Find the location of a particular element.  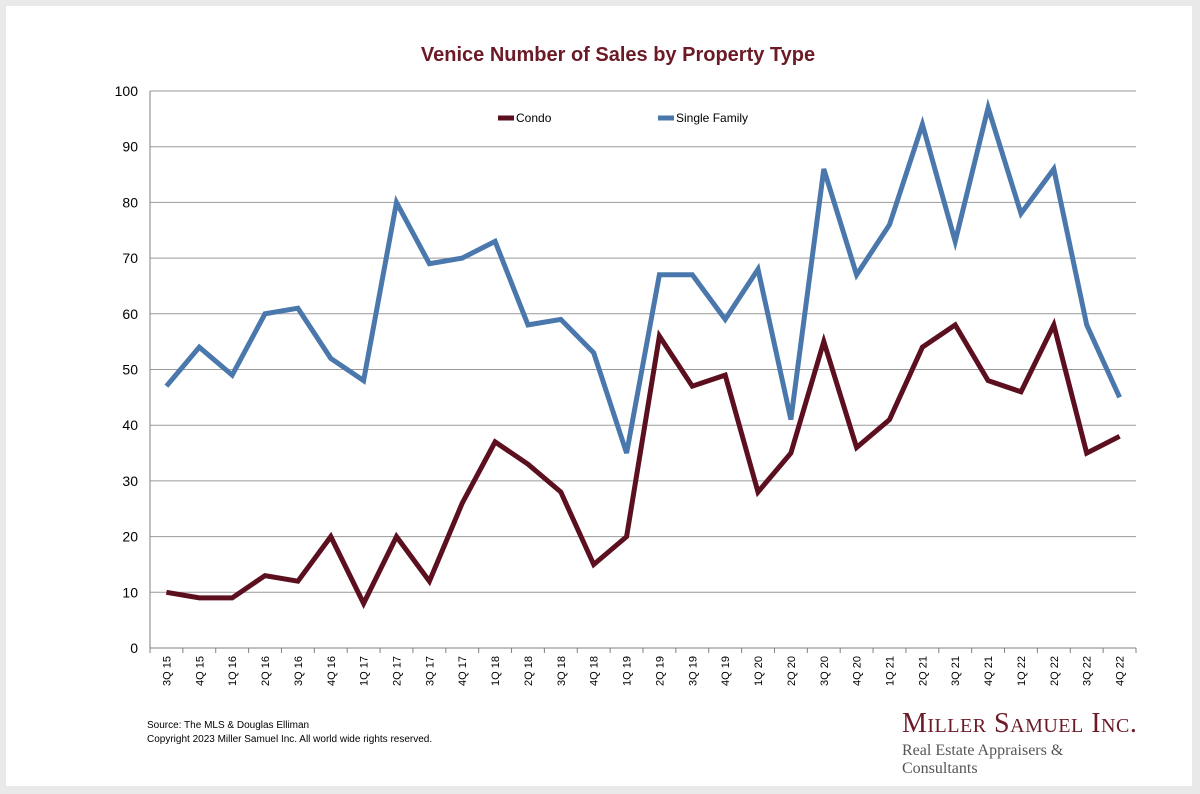

x-tick-label: 1Q 18 is located at coordinates (496, 671).